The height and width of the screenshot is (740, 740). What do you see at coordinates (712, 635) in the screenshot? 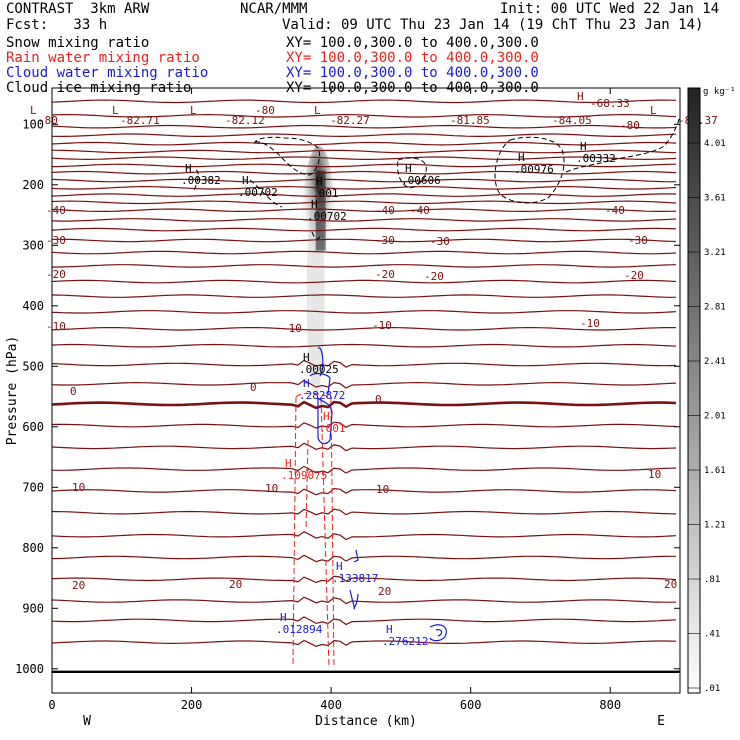
I see `colorbar-label: .41` at bounding box center [712, 635].